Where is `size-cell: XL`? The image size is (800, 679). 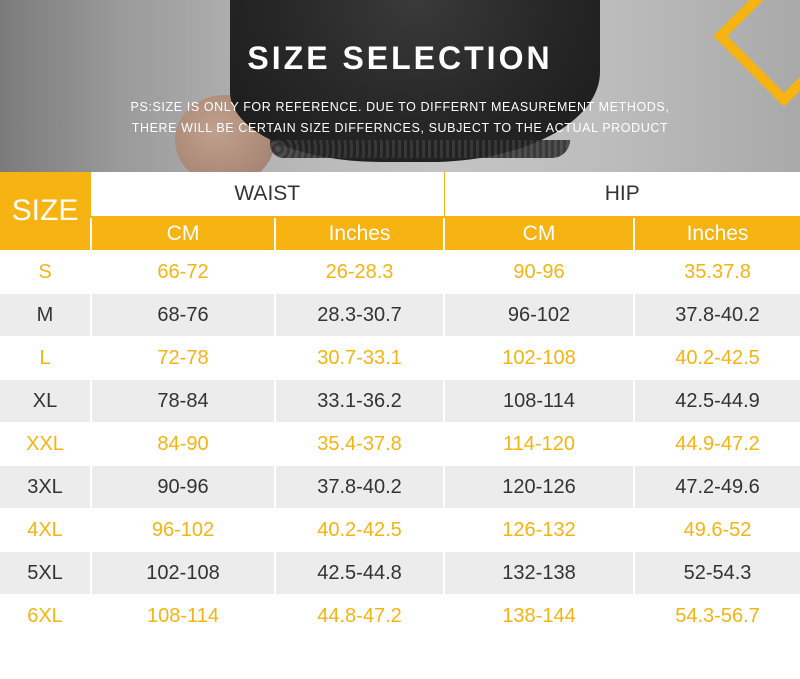 size-cell: XL is located at coordinates (45, 401).